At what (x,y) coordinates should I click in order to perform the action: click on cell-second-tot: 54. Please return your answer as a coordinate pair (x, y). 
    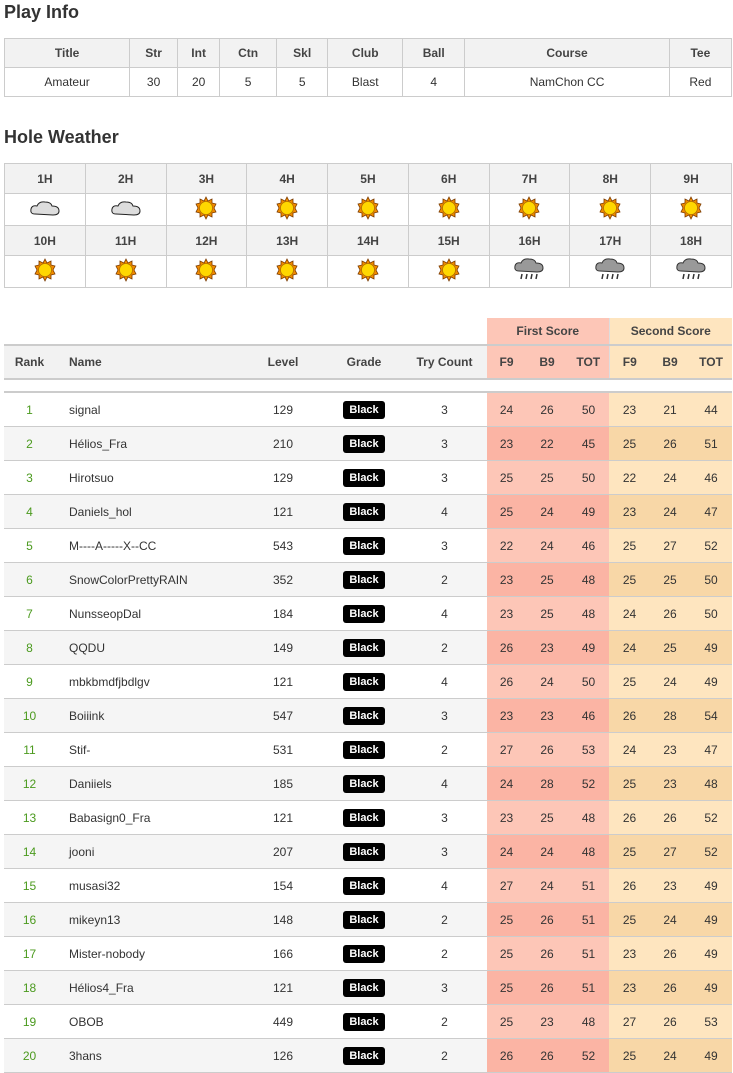
    Looking at the image, I should click on (711, 715).